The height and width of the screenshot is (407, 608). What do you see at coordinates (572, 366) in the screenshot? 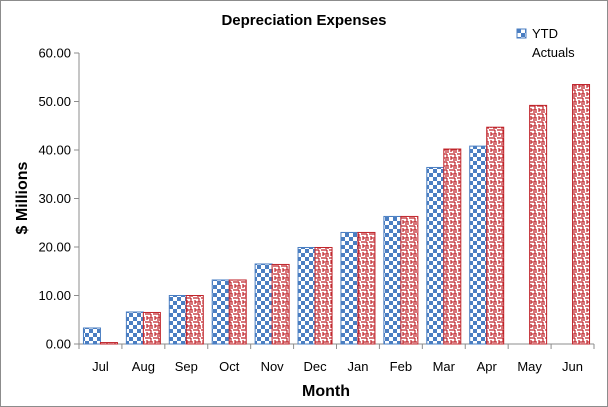
I see `x-tick-label: Jun` at bounding box center [572, 366].